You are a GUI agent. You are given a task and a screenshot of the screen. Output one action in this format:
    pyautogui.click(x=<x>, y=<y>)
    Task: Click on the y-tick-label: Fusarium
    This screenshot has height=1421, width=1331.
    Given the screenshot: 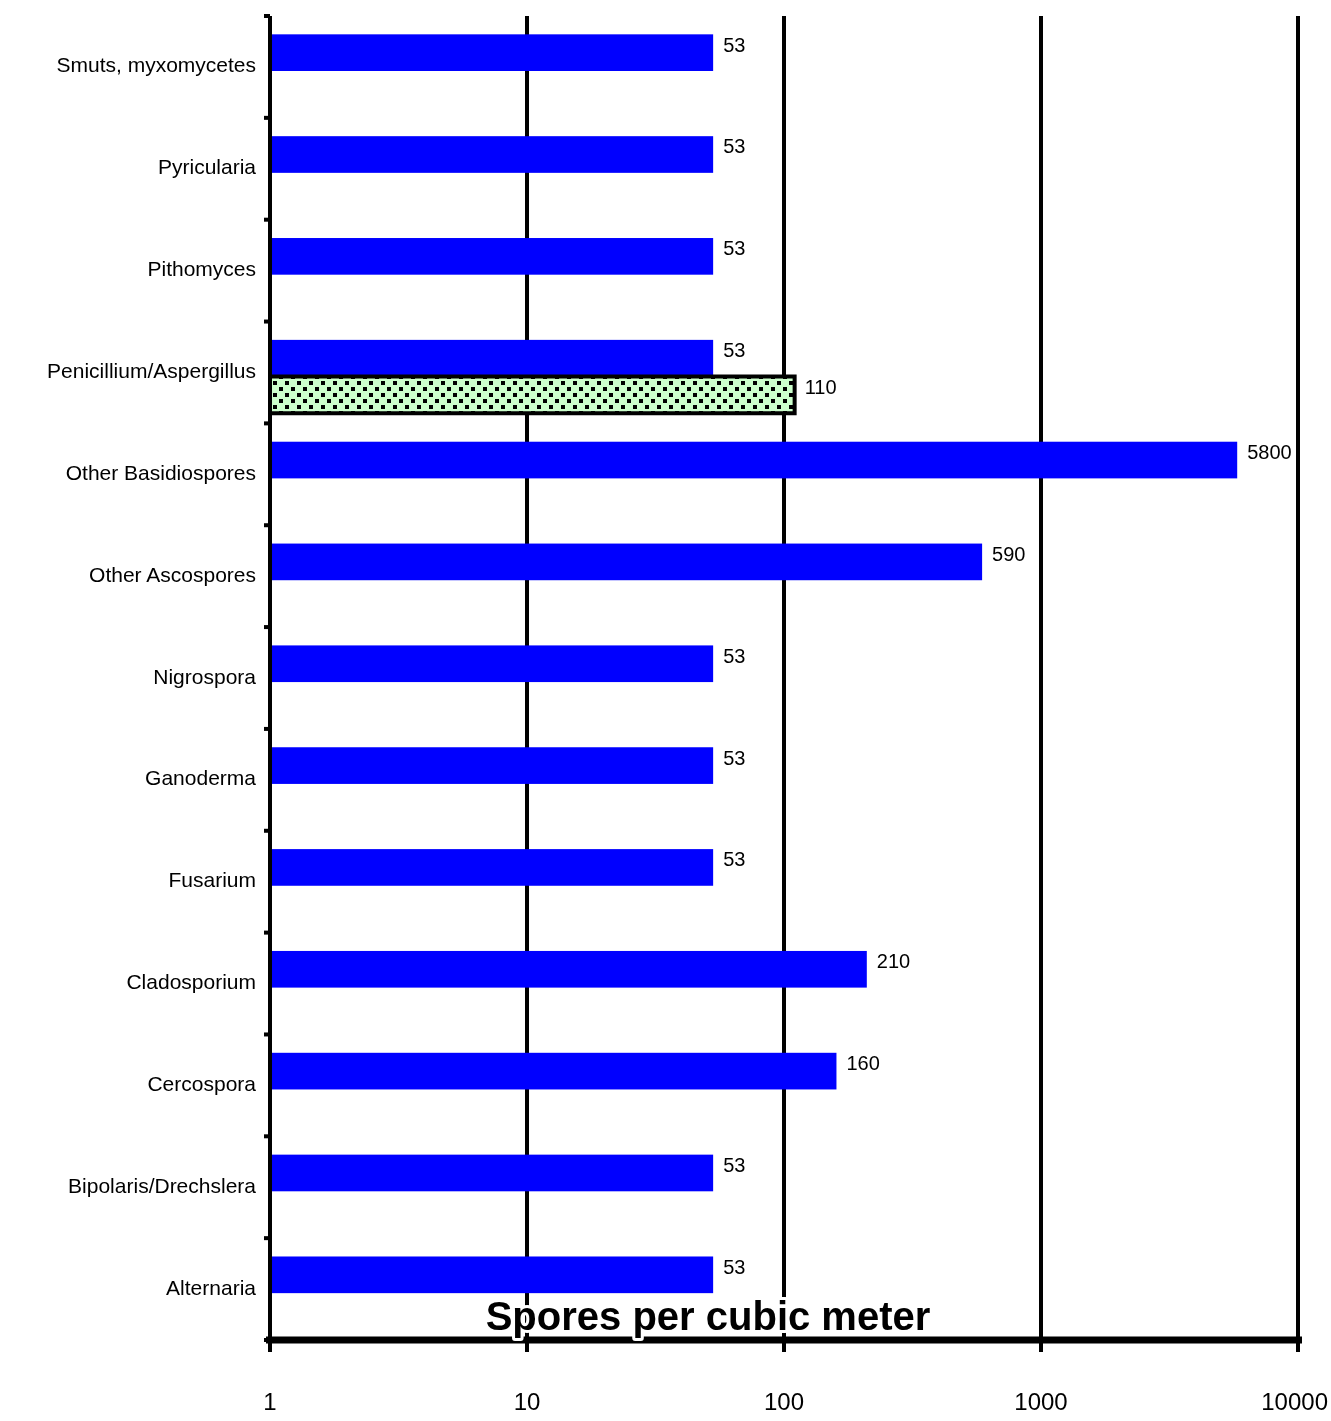 What is the action you would take?
    pyautogui.click(x=212, y=880)
    